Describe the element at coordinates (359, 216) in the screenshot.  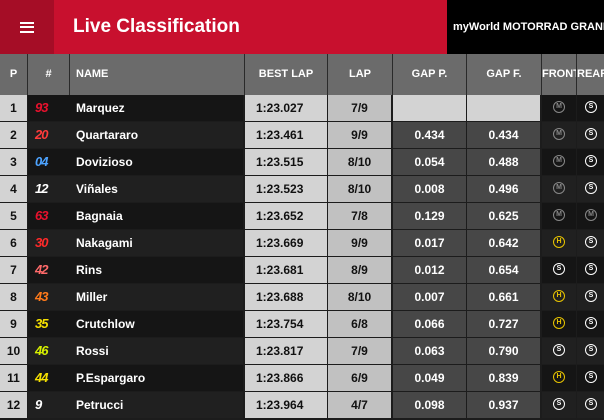
I see `lap-cell: 7/8` at that location.